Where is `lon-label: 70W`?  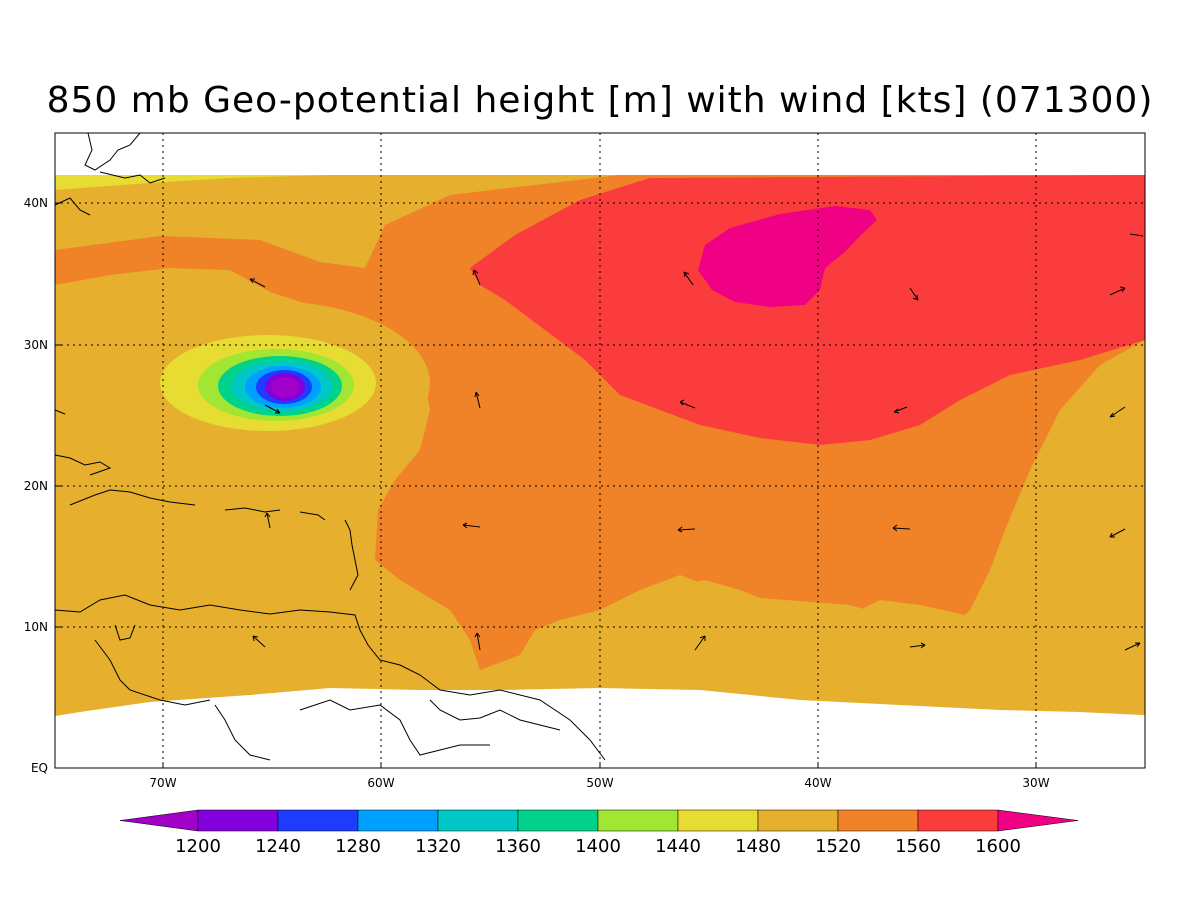
lon-label: 70W is located at coordinates (162, 783).